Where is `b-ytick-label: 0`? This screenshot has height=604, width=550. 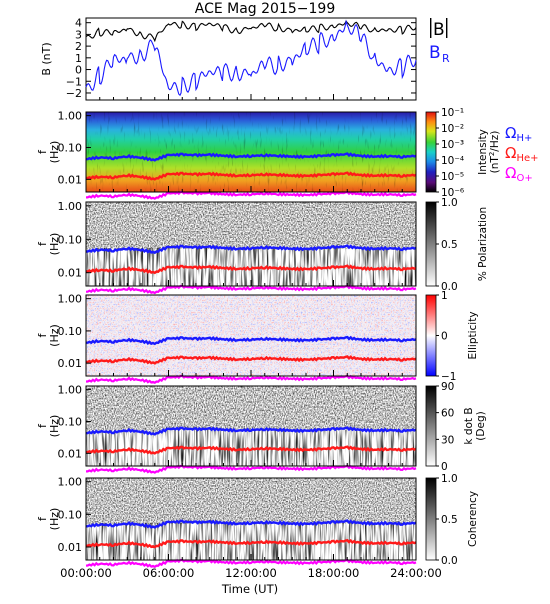
b-ytick-label: 0 is located at coordinates (78, 70).